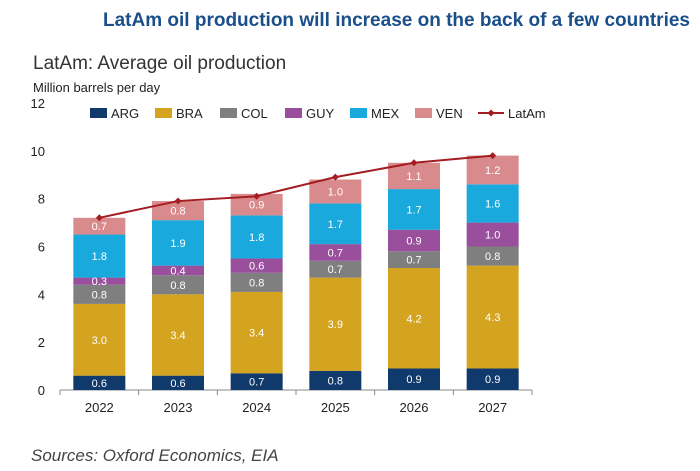 Image resolution: width=700 pixels, height=471 pixels. What do you see at coordinates (414, 407) in the screenshot?
I see `x-tick-label: 2026` at bounding box center [414, 407].